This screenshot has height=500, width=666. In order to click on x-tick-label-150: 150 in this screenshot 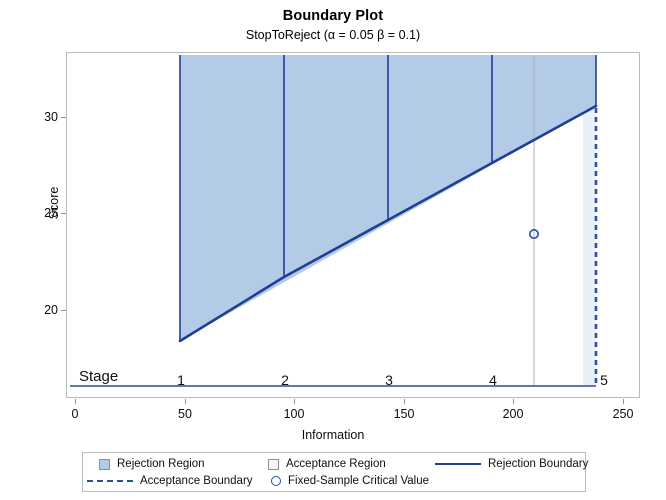, I will do `click(404, 414)`.